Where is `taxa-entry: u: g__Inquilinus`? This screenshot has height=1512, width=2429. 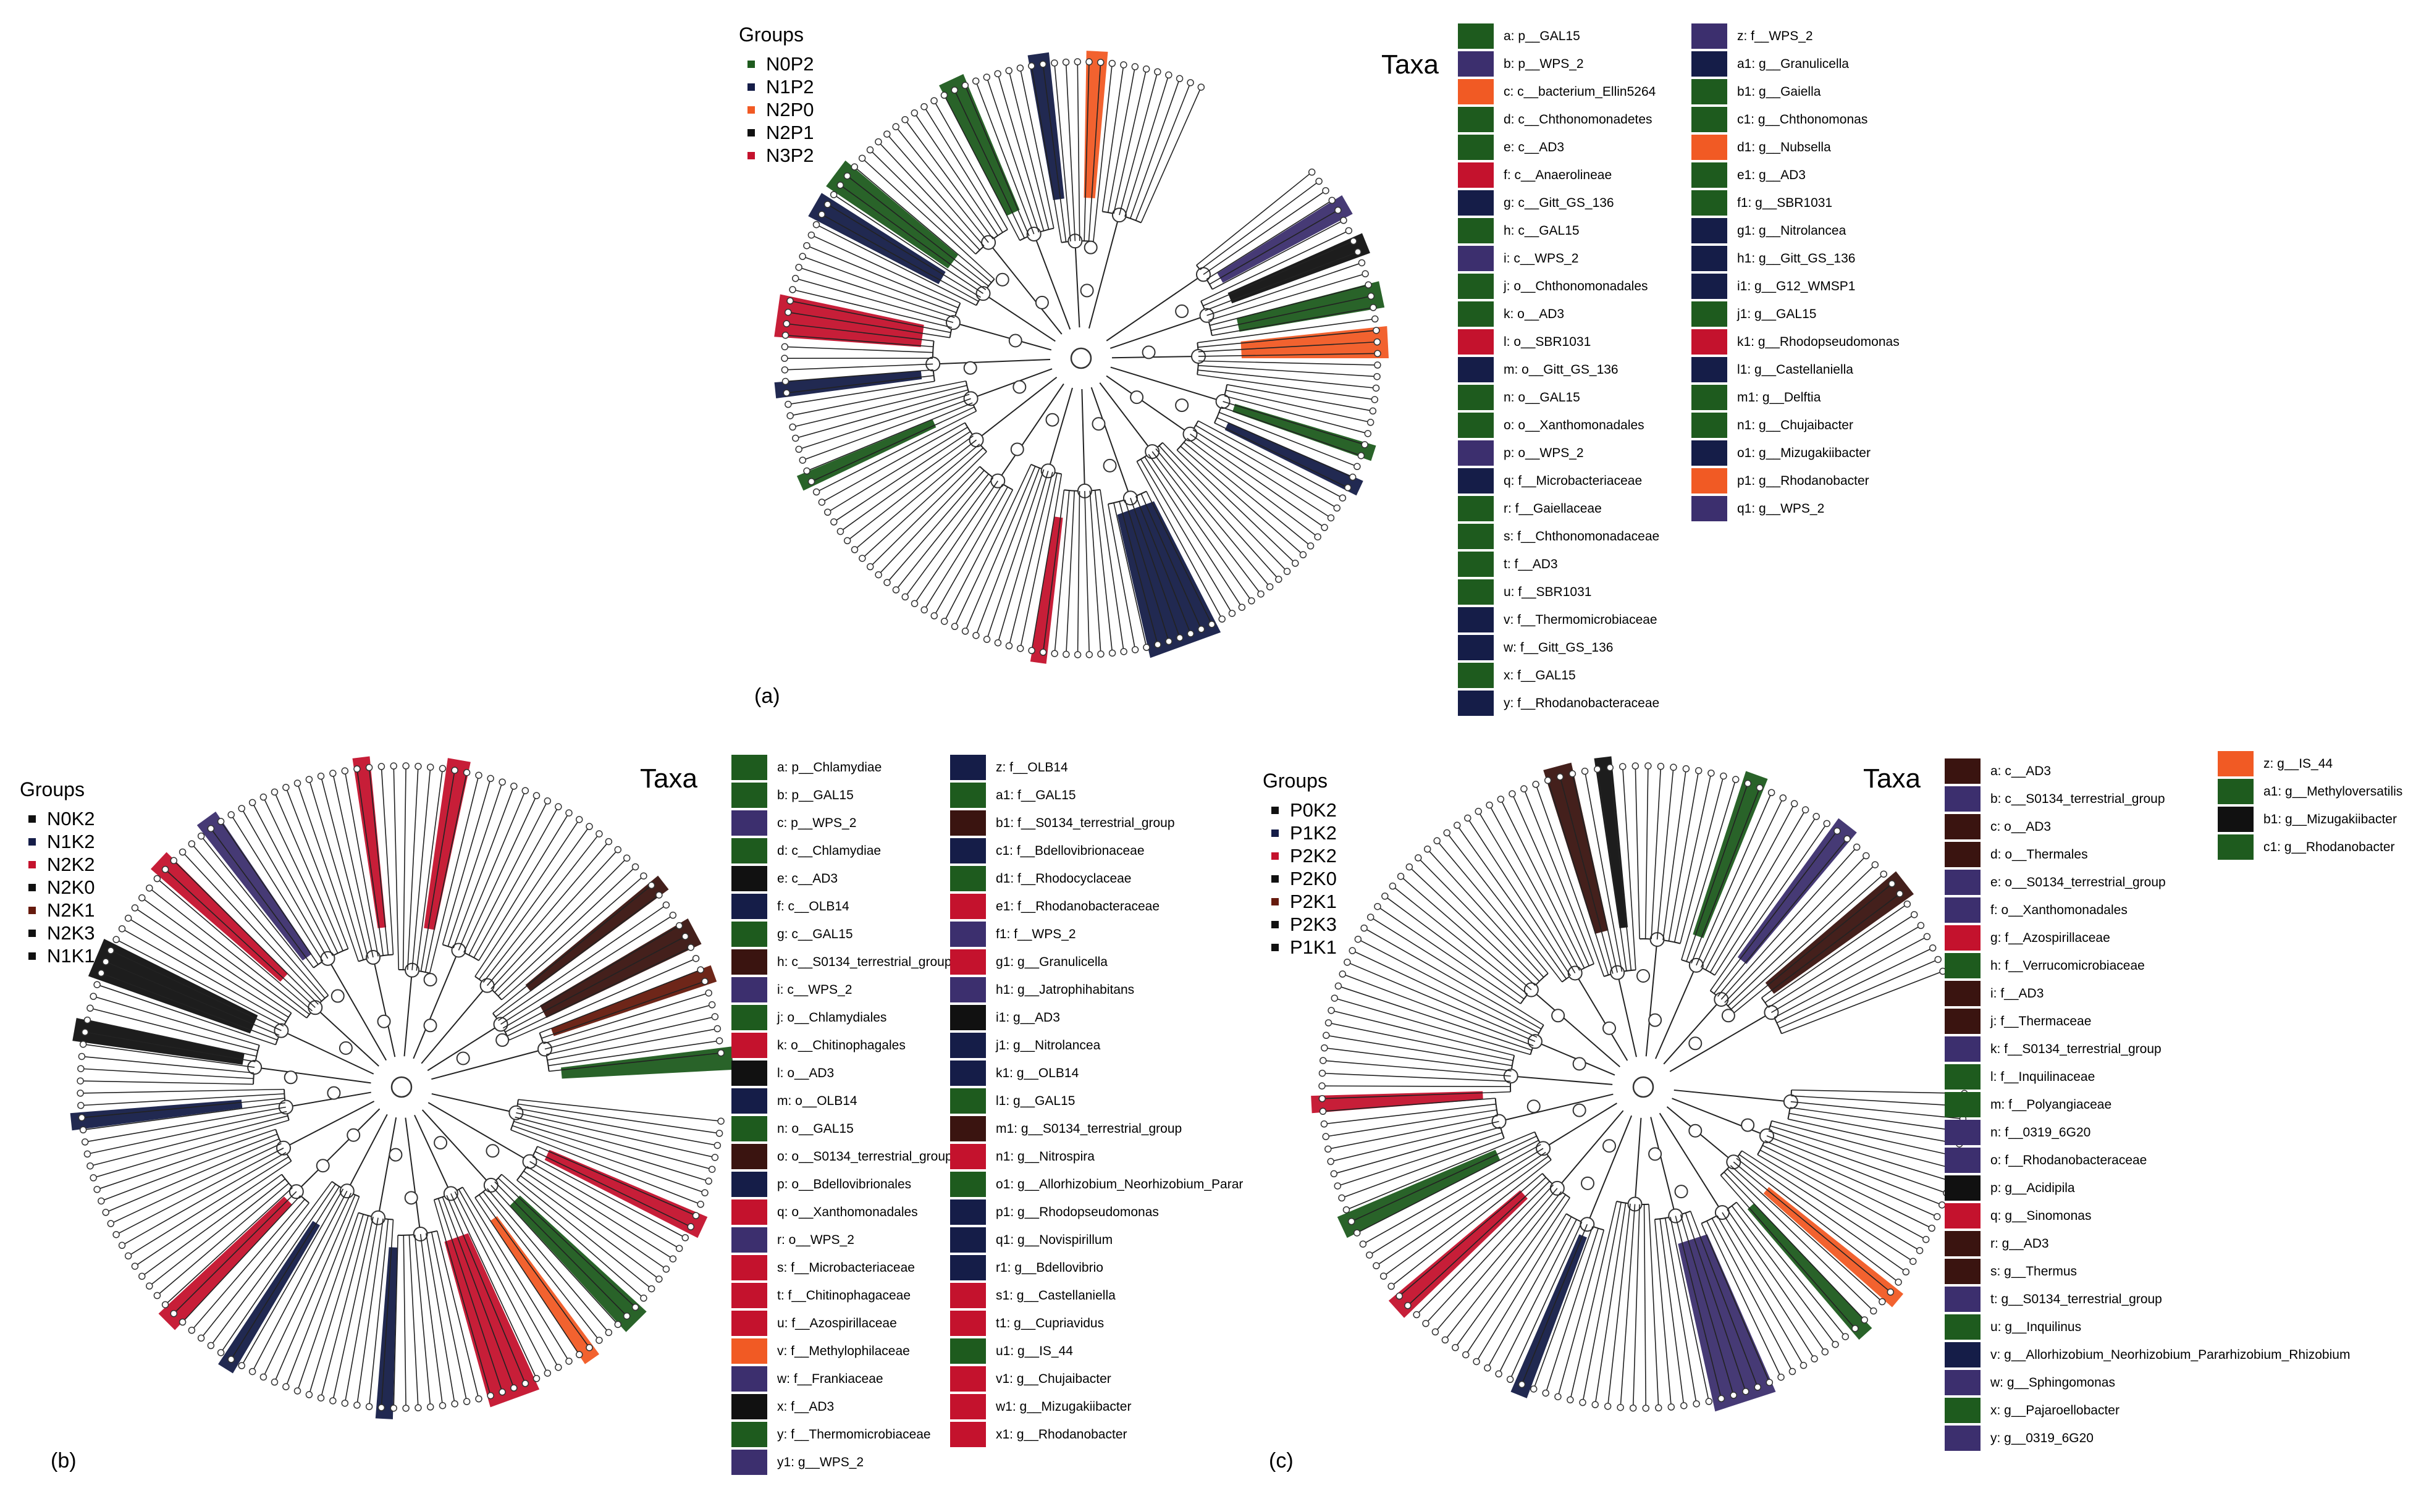 taxa-entry: u: g__Inquilinus is located at coordinates (2147, 1327).